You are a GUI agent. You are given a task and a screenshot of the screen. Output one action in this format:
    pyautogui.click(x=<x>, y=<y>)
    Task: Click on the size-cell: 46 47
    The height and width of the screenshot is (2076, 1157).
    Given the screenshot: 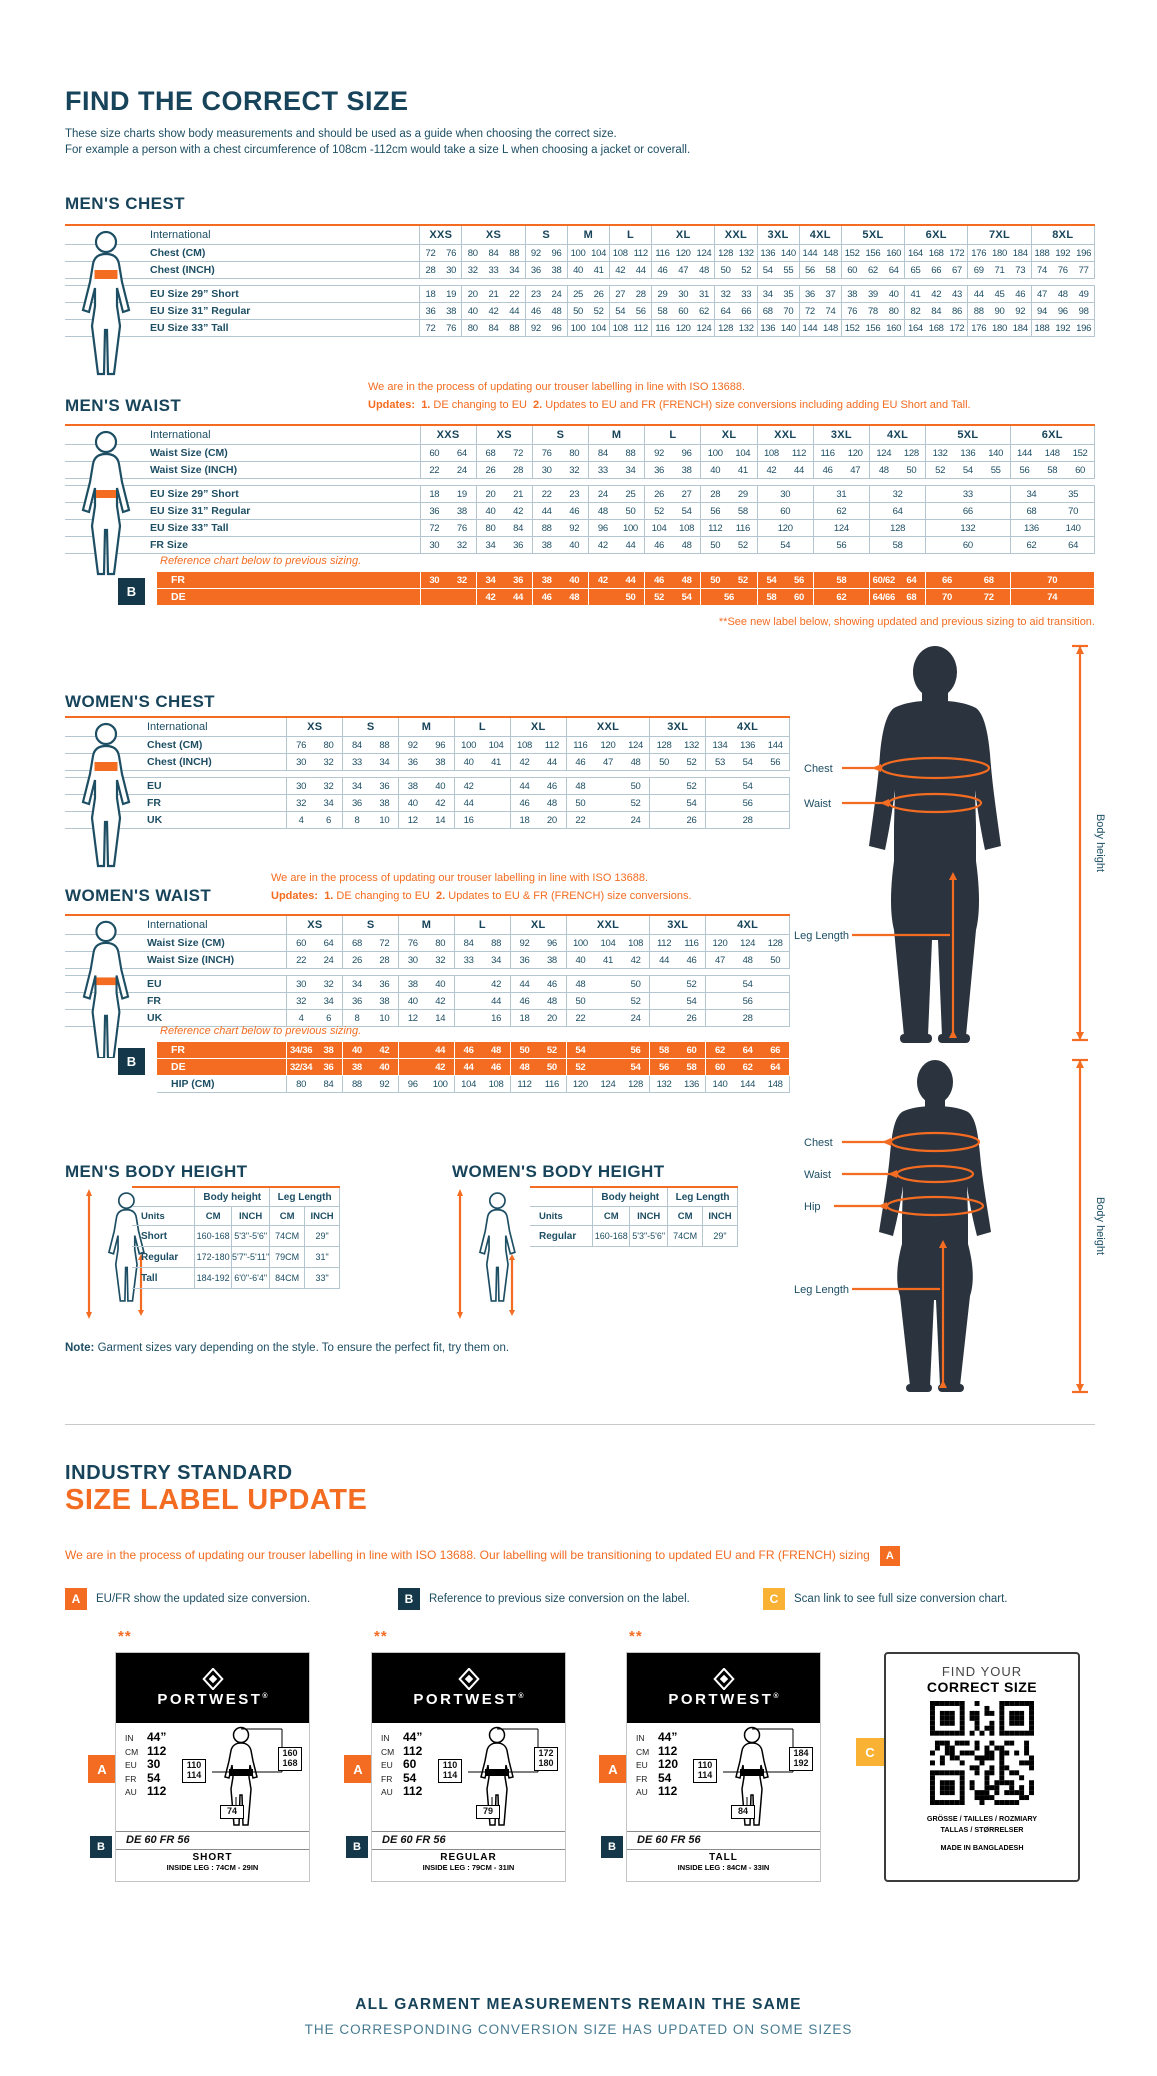 What is the action you would take?
    pyautogui.click(x=841, y=470)
    